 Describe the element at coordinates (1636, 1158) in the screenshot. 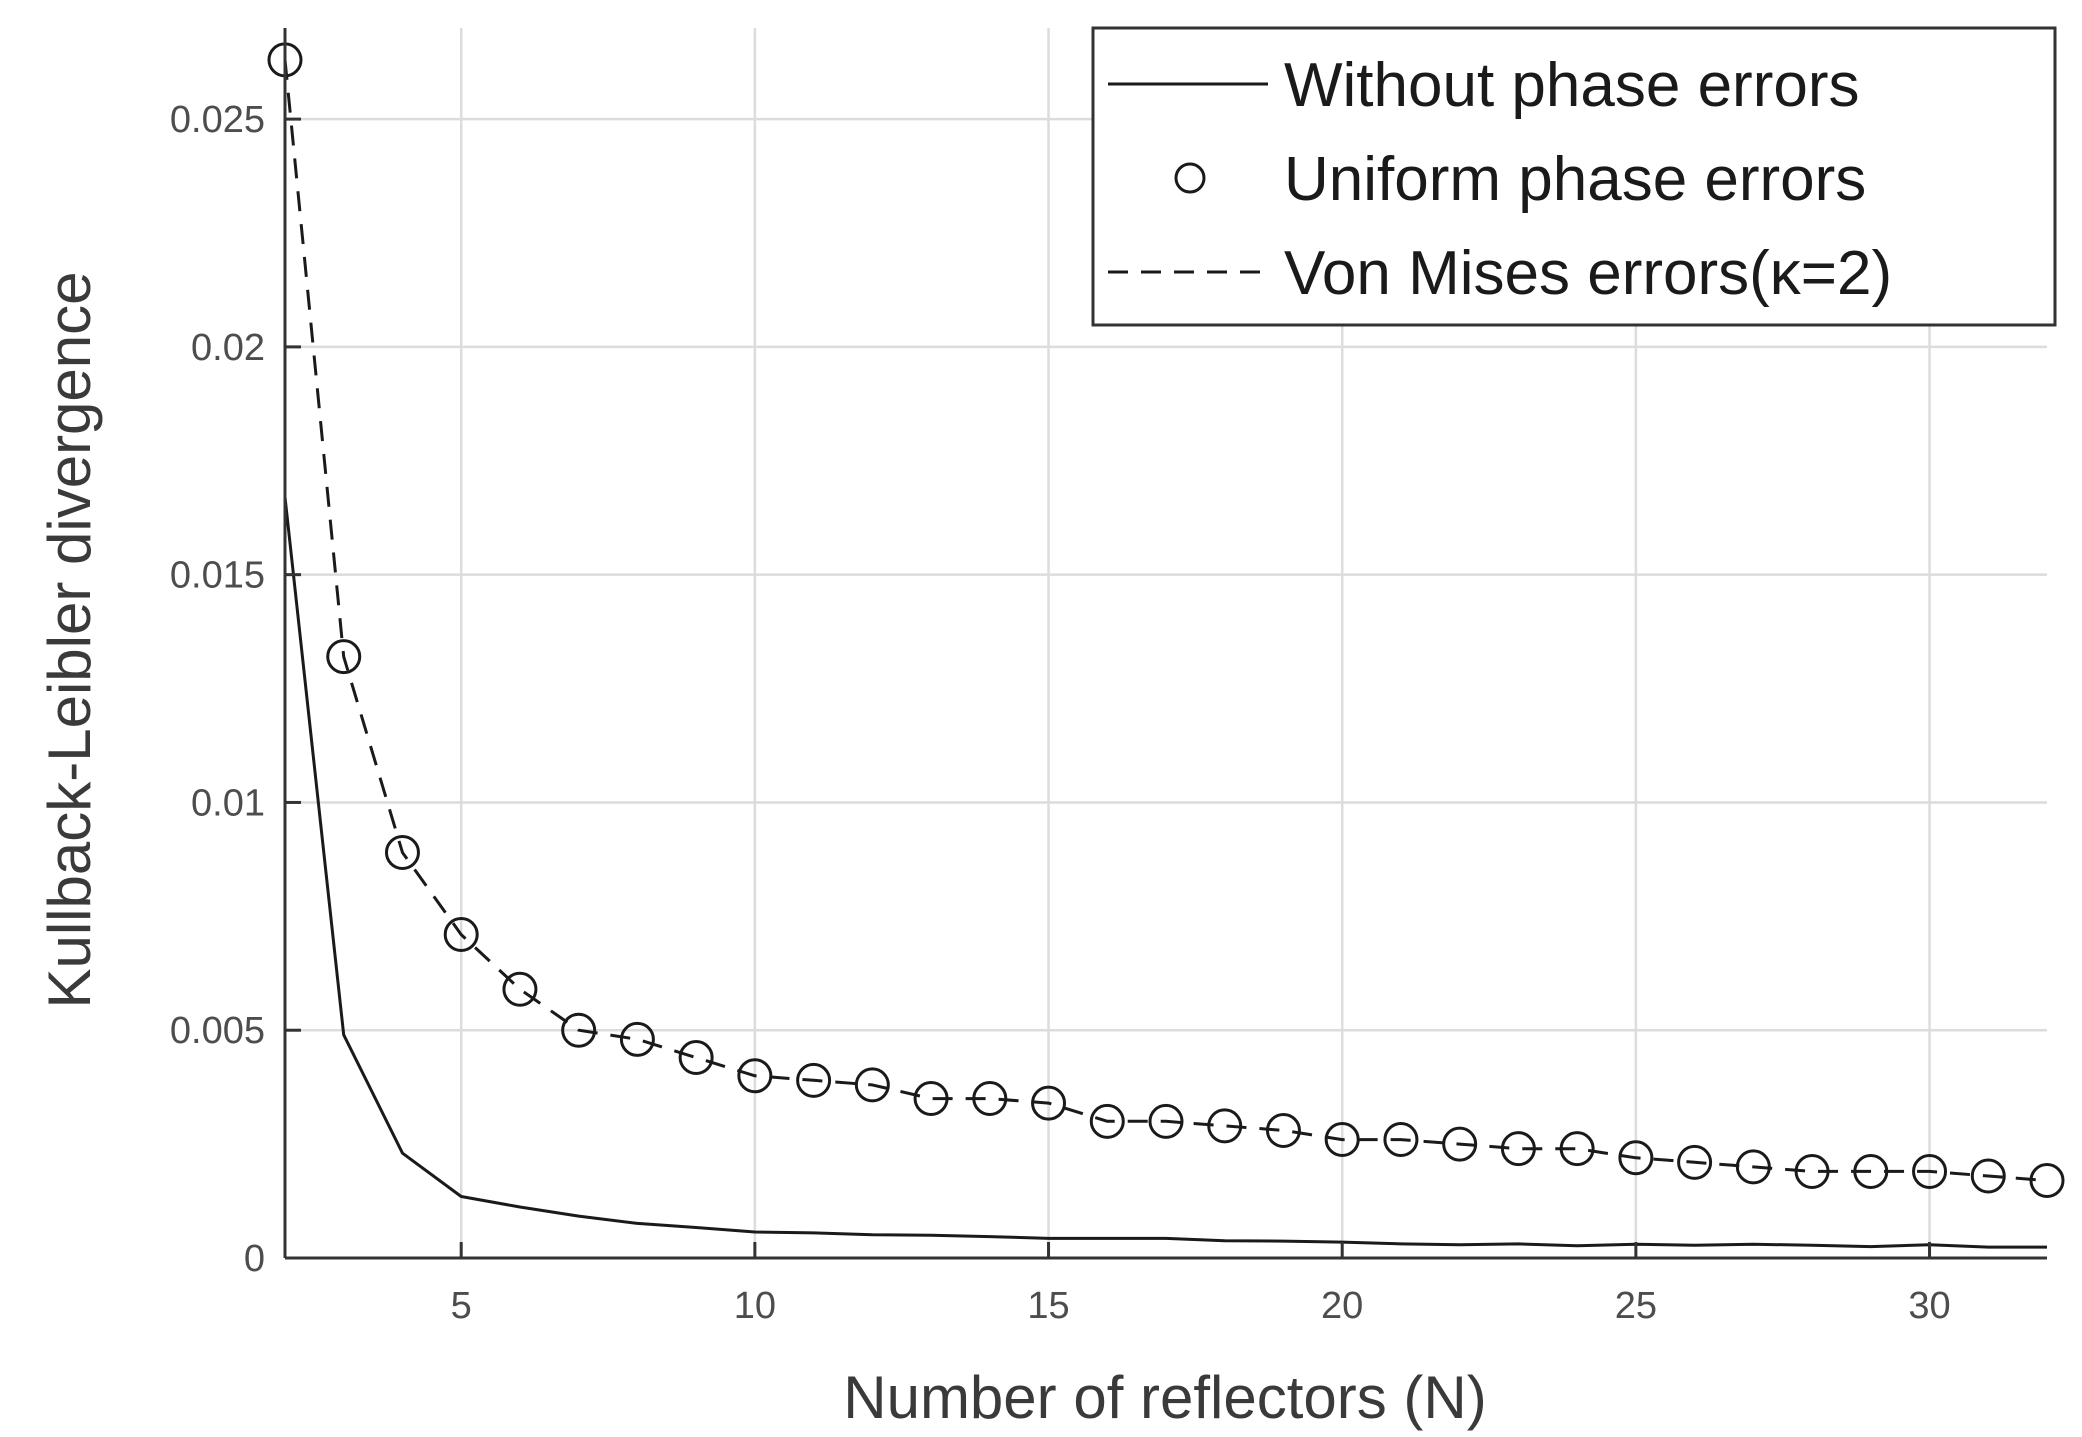

I see `marker-uniform-phase-errors-n25` at that location.